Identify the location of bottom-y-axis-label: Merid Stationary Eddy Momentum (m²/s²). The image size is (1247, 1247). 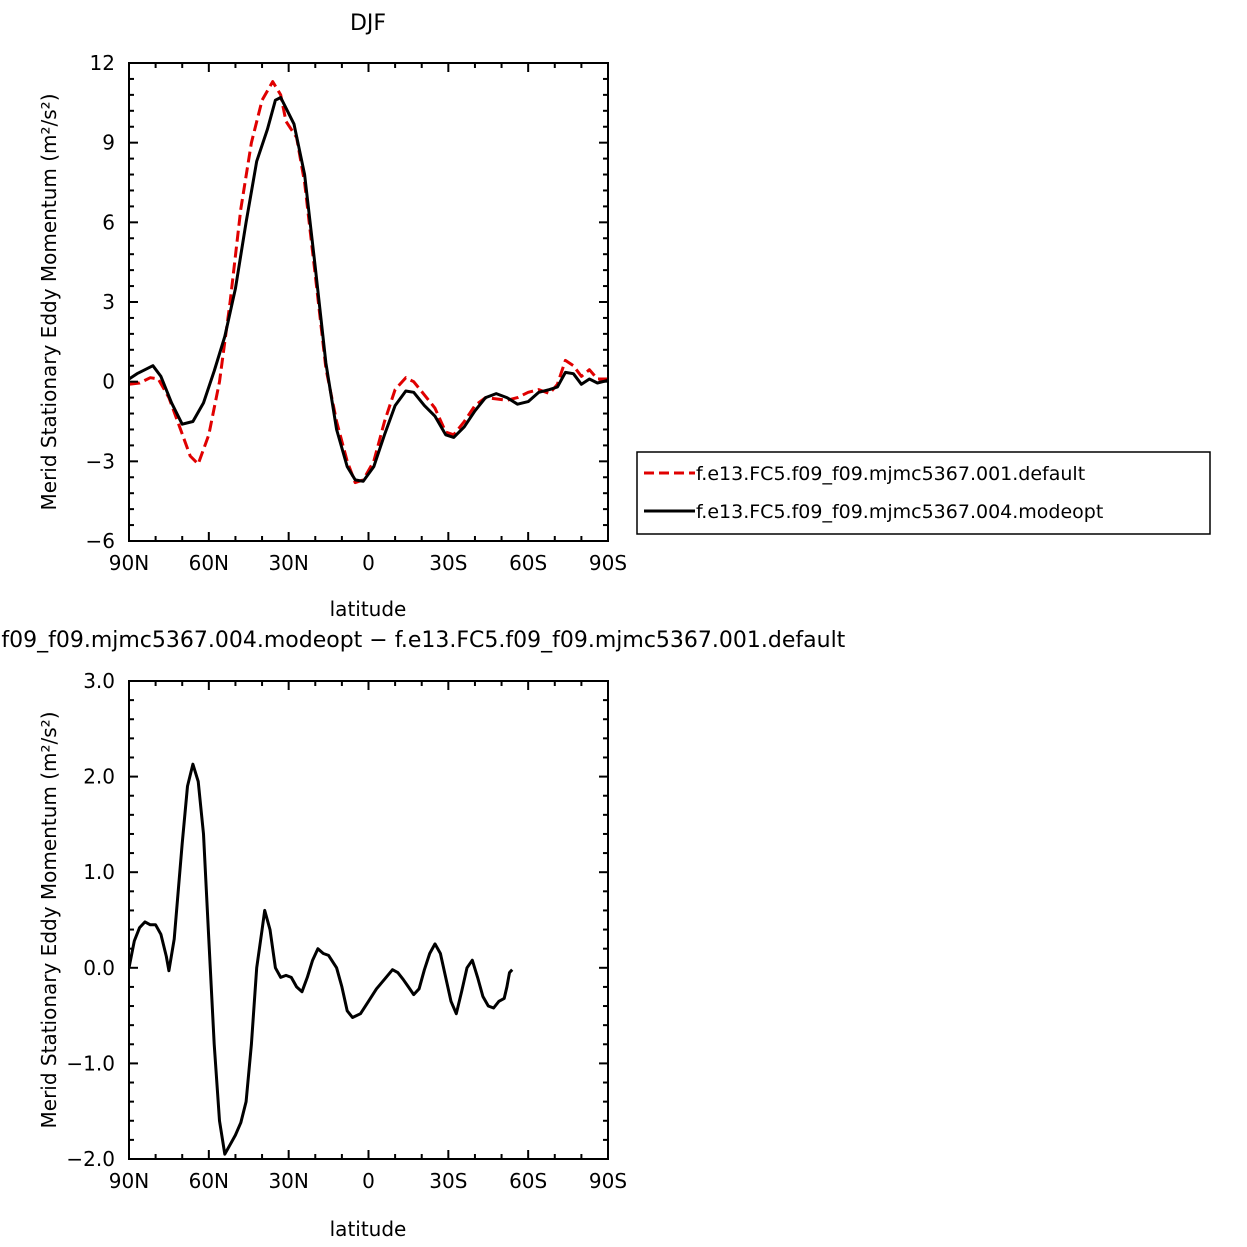
(49, 920).